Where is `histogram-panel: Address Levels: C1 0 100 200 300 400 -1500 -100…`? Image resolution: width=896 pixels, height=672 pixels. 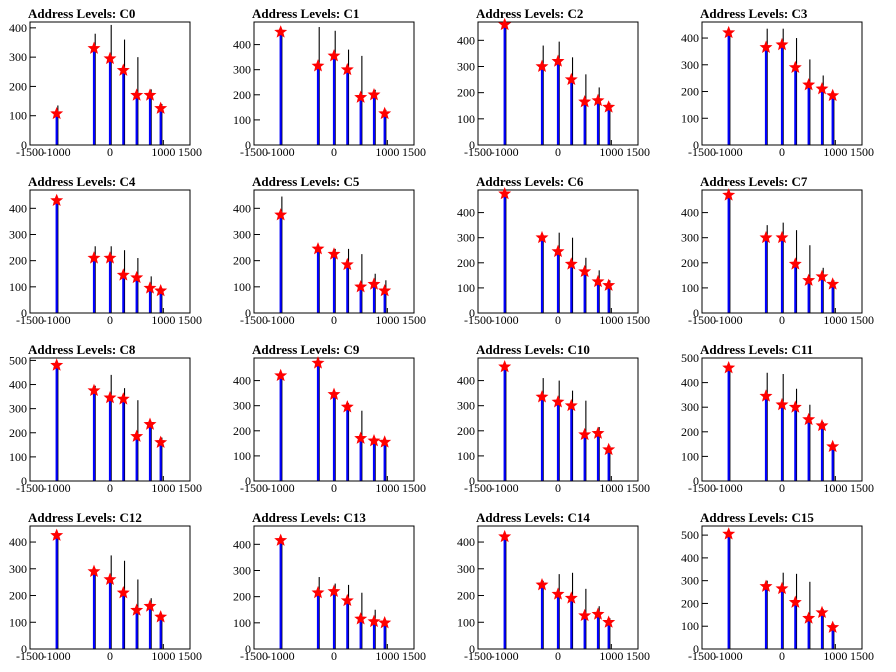 histogram-panel: Address Levels: C1 0 100 200 300 400 -1500 -100… is located at coordinates (336, 84).